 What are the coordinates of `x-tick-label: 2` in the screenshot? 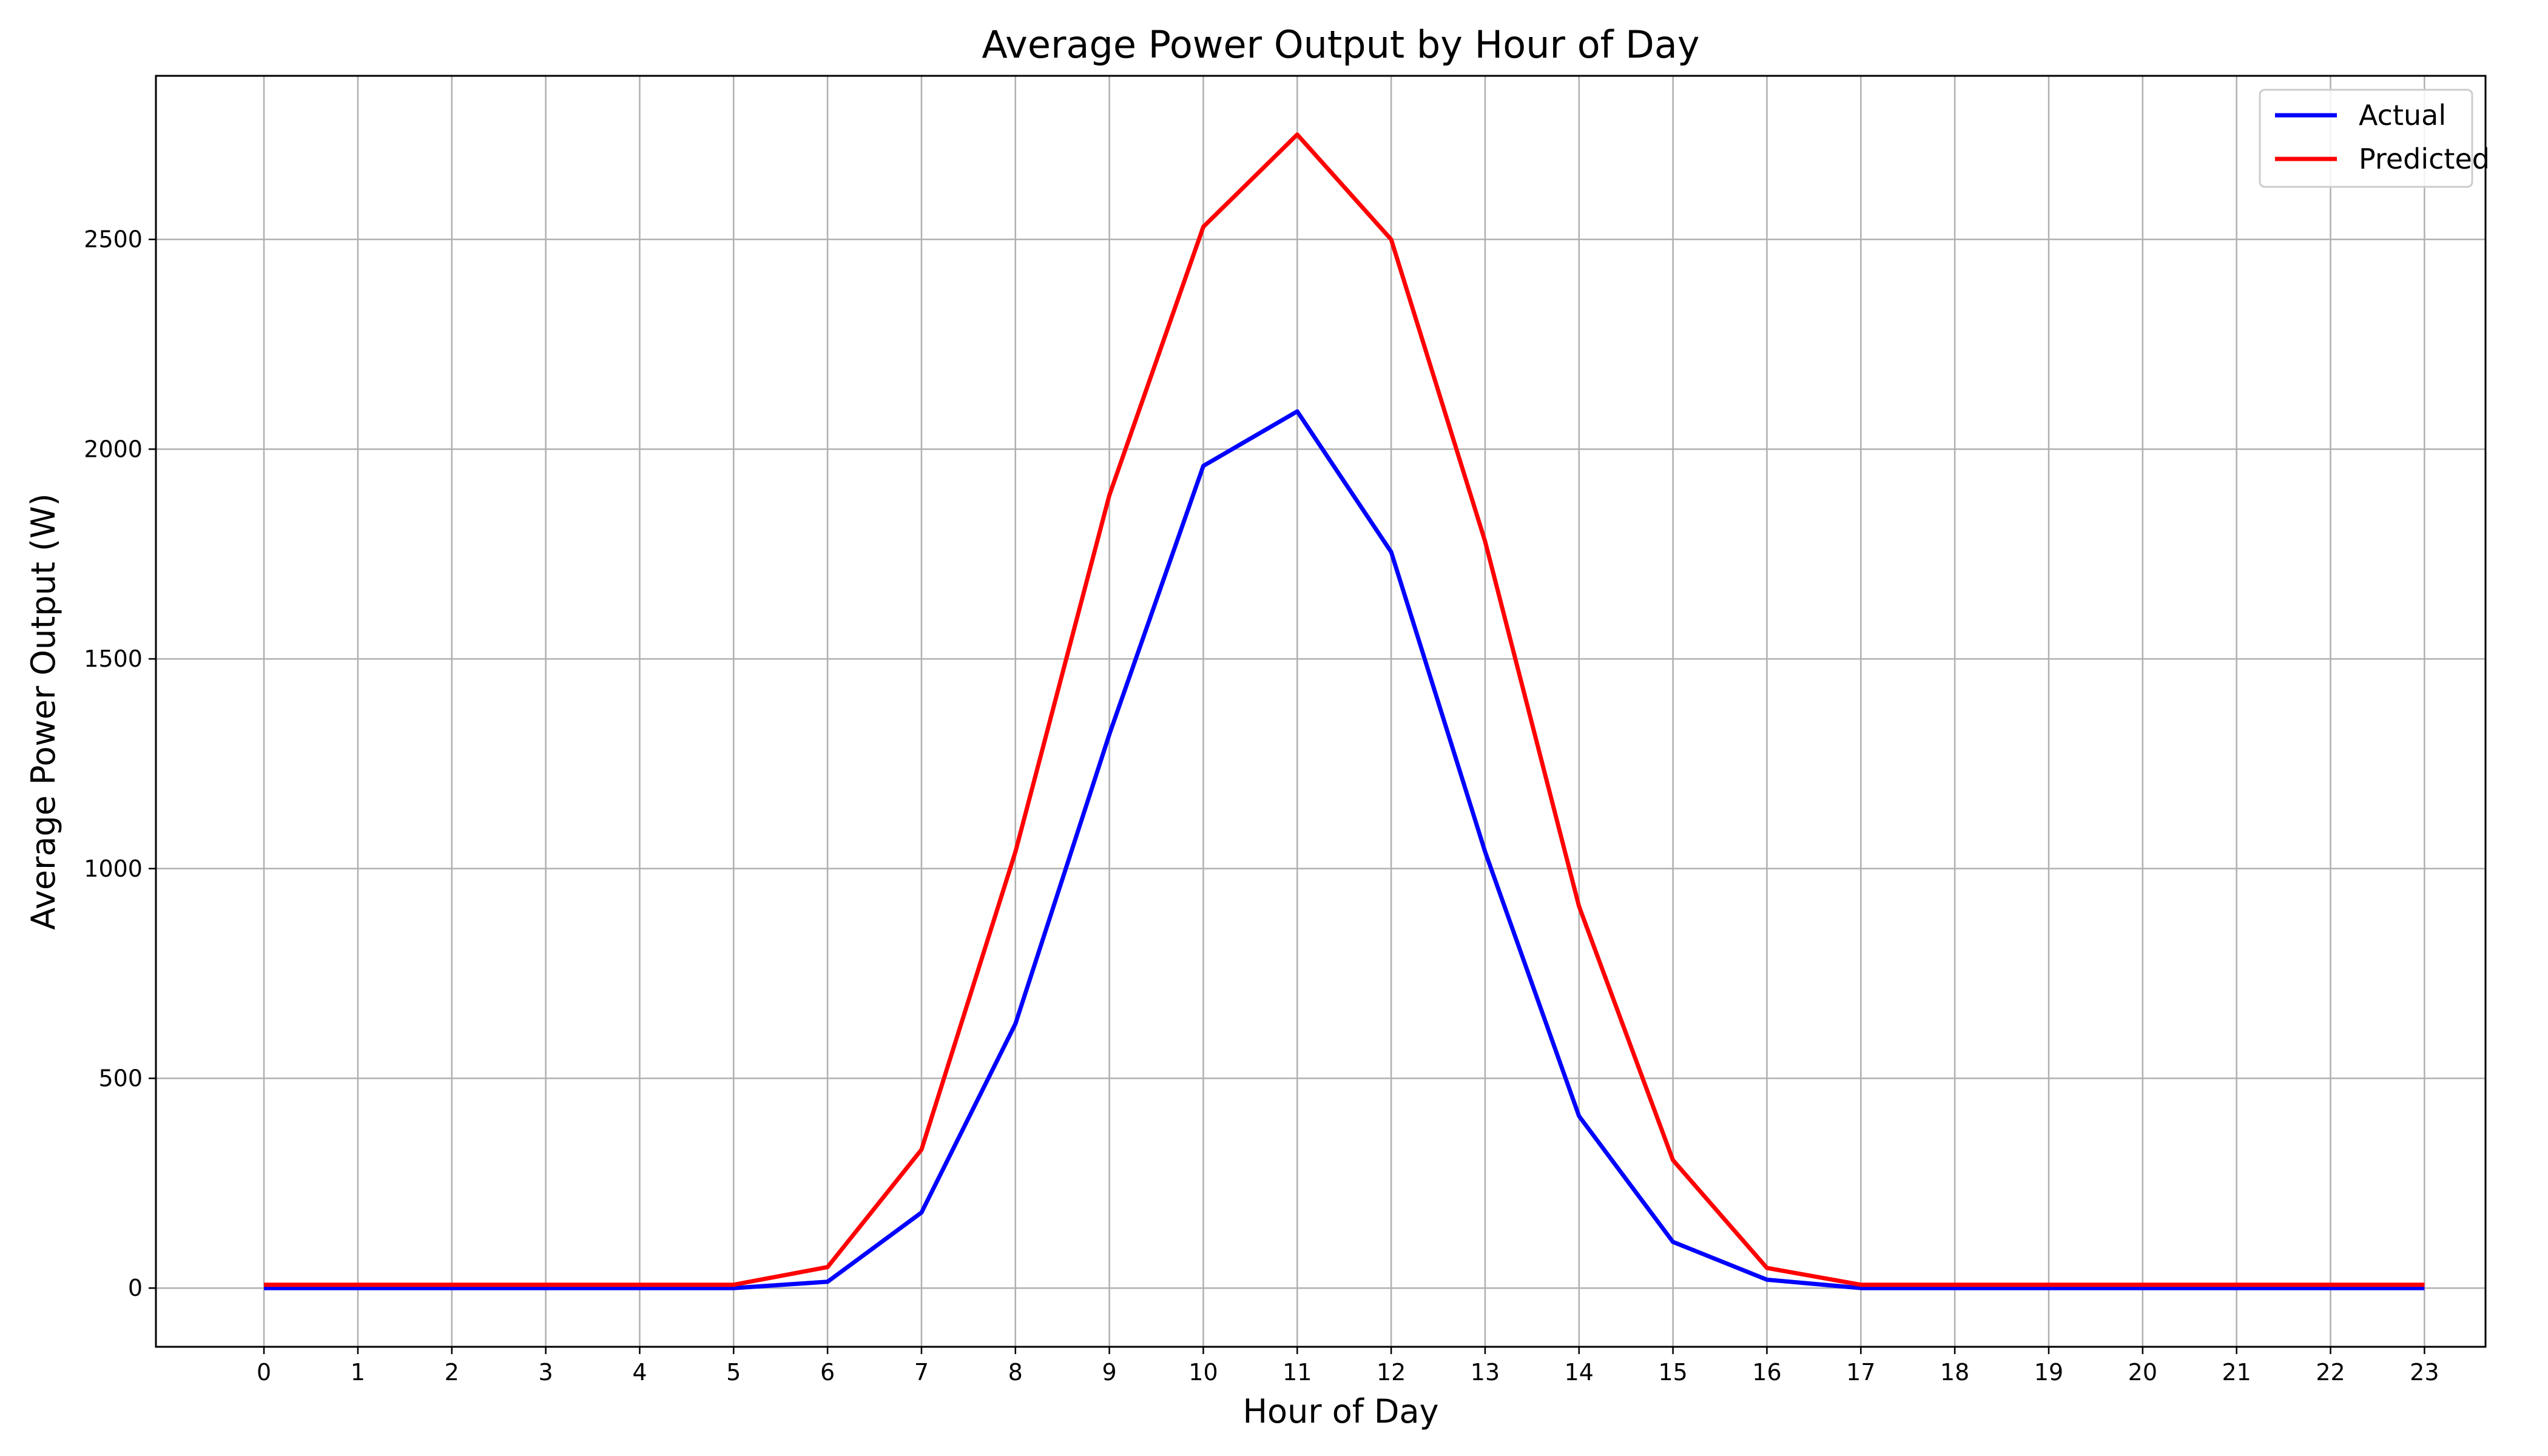 It's located at (452, 1372).